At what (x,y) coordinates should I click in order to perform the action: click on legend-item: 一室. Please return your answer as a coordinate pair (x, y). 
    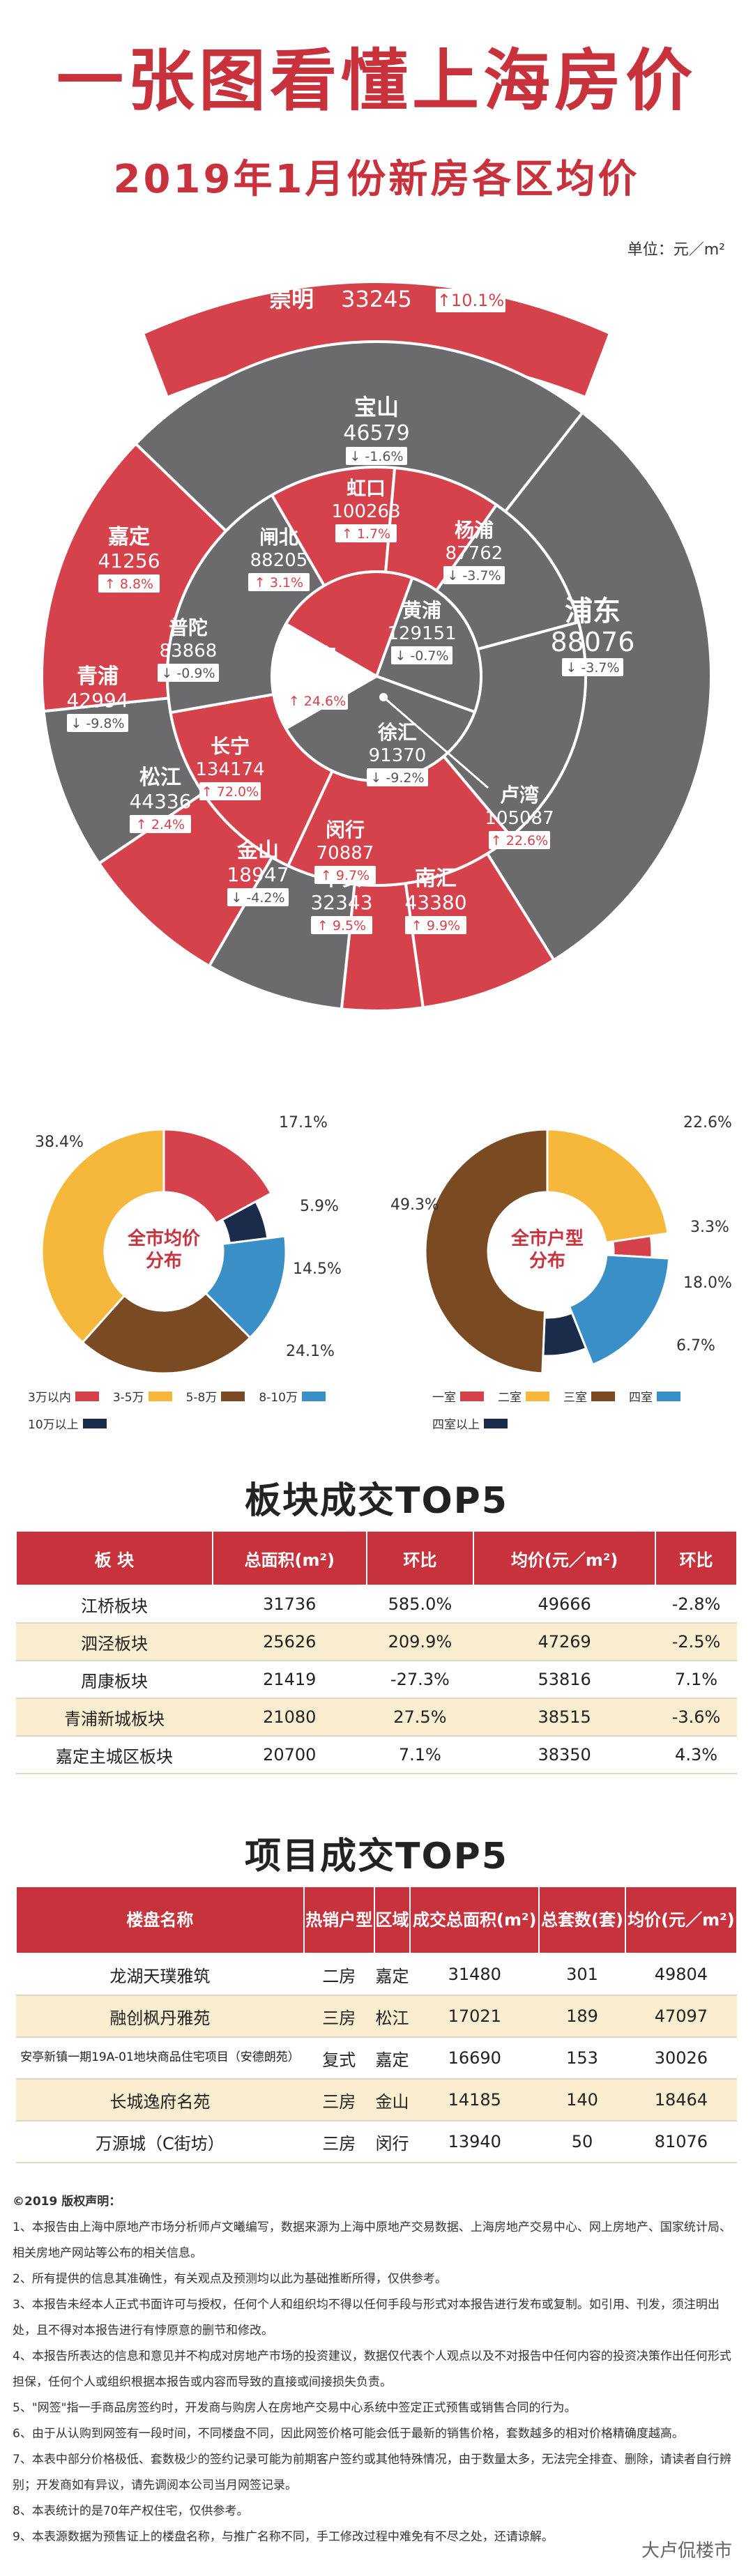
    Looking at the image, I should click on (460, 1396).